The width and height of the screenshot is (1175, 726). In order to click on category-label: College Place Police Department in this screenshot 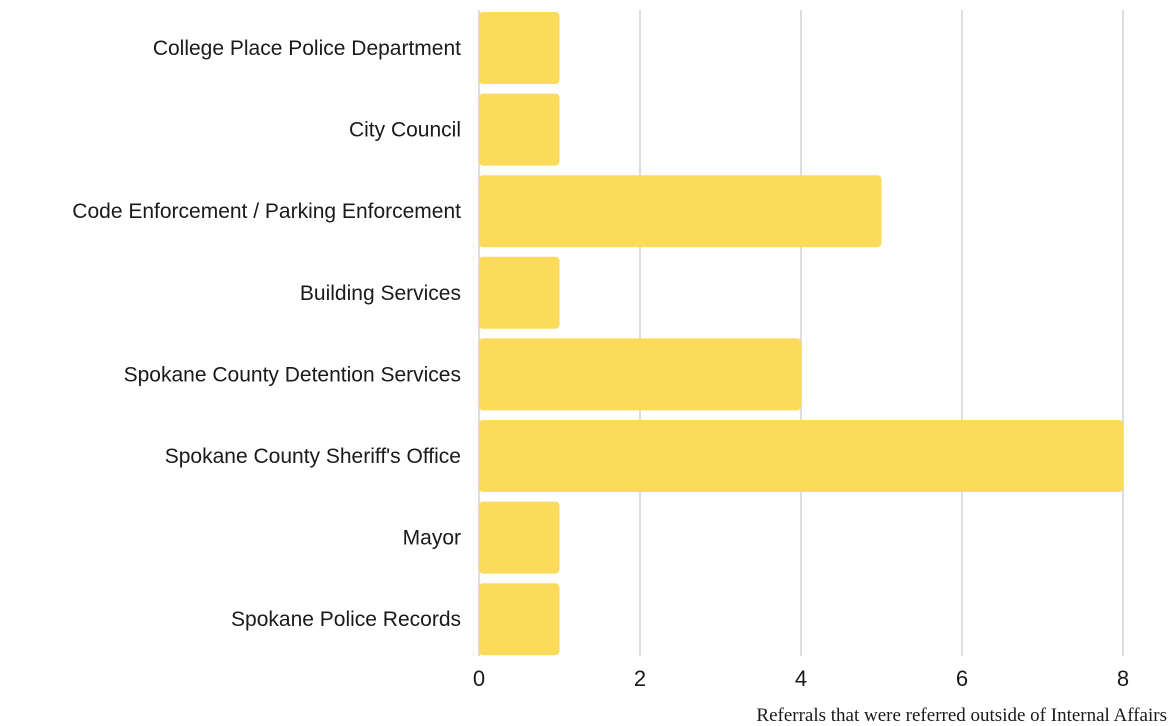, I will do `click(307, 48)`.